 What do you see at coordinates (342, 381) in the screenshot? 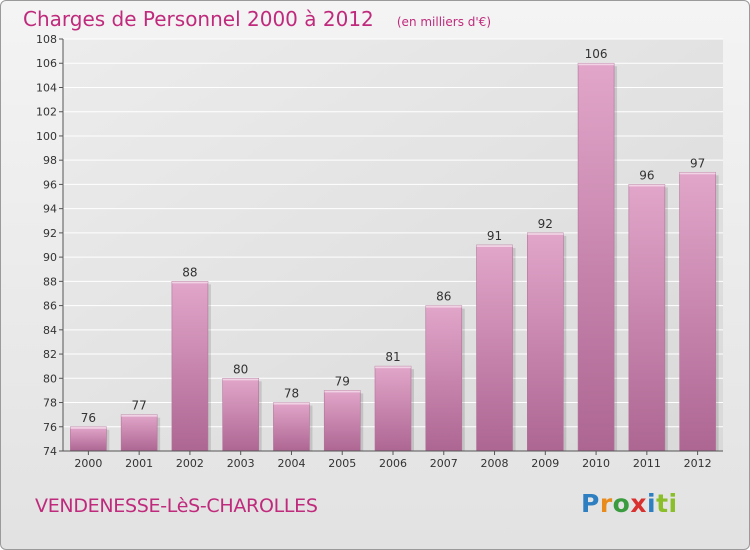
I see `data-label: 79` at bounding box center [342, 381].